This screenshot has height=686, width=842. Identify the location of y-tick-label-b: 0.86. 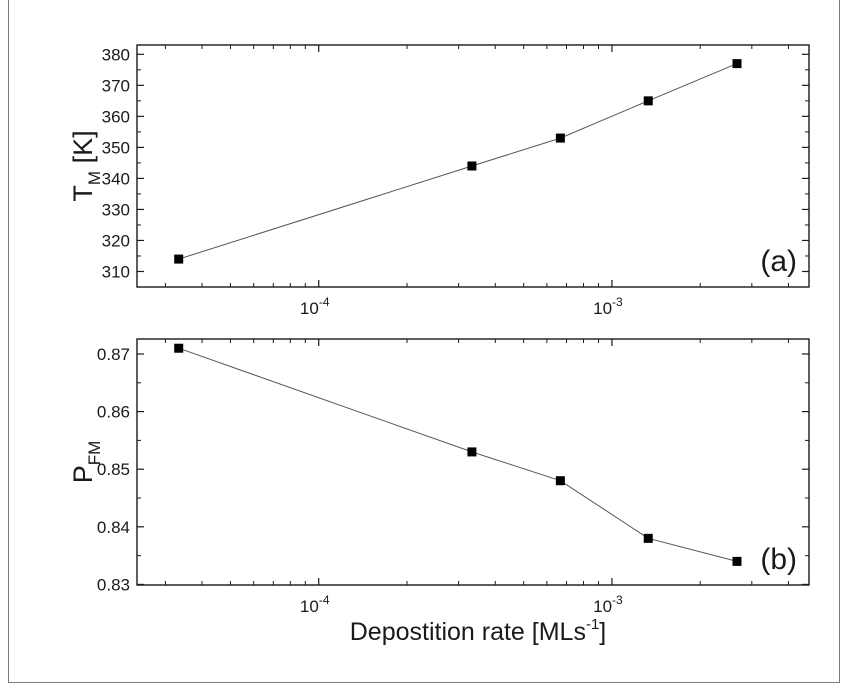
(113, 412).